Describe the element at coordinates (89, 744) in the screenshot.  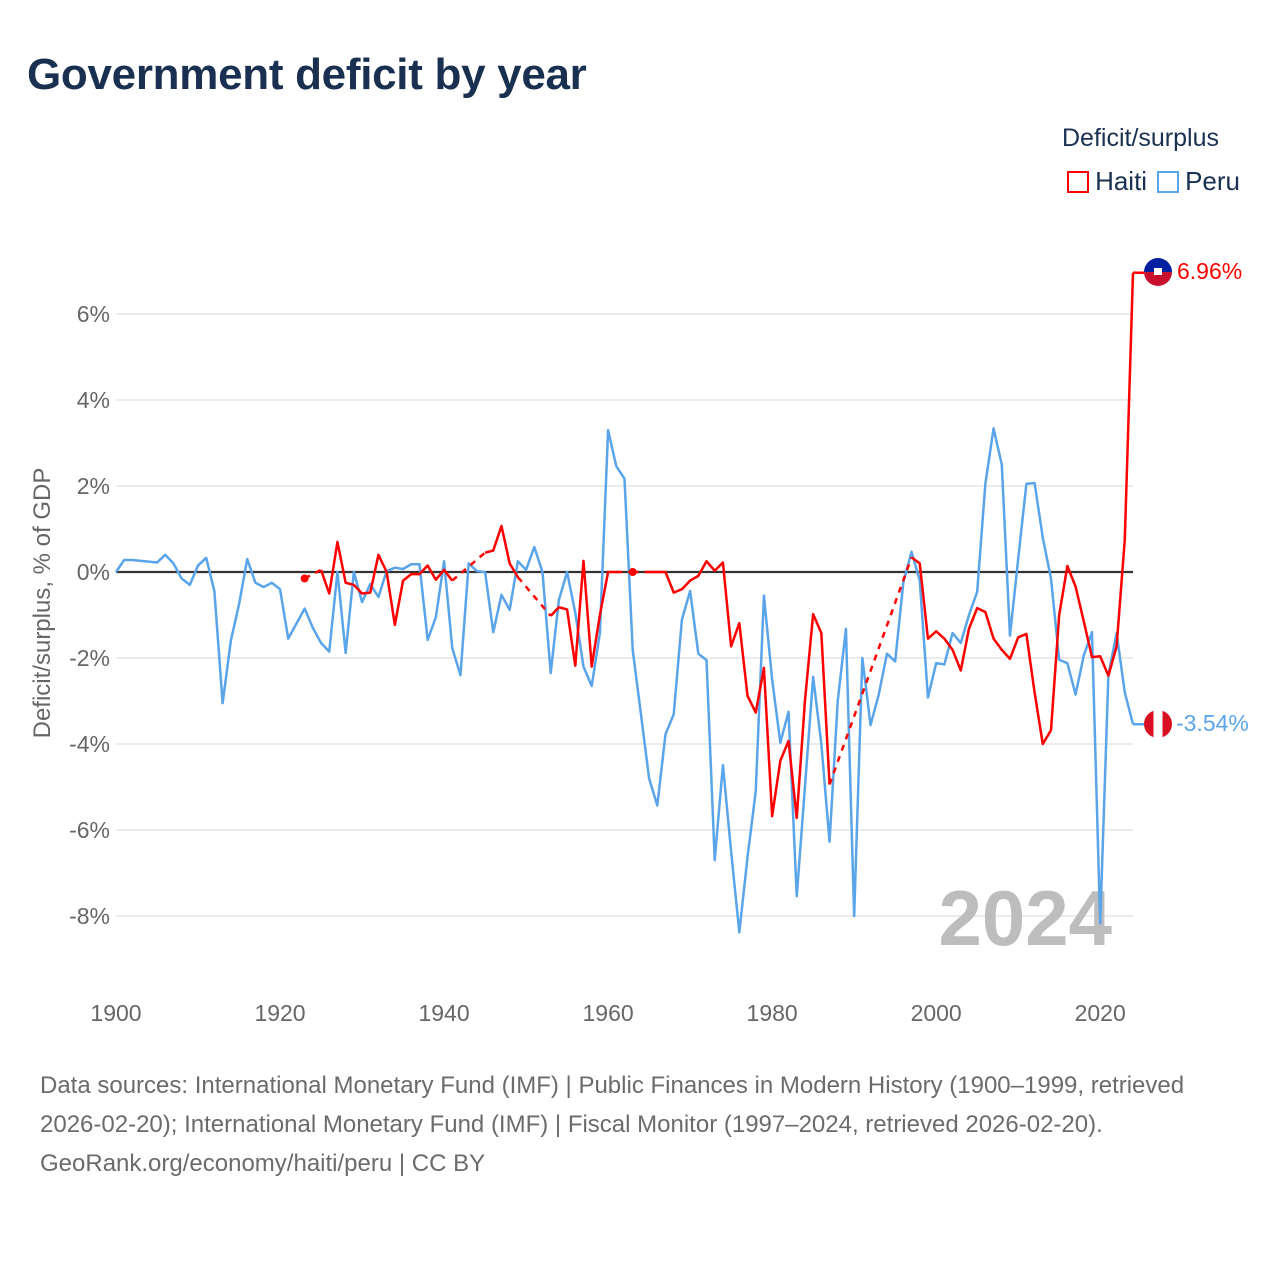
I see `y-tick-label: -4%` at that location.